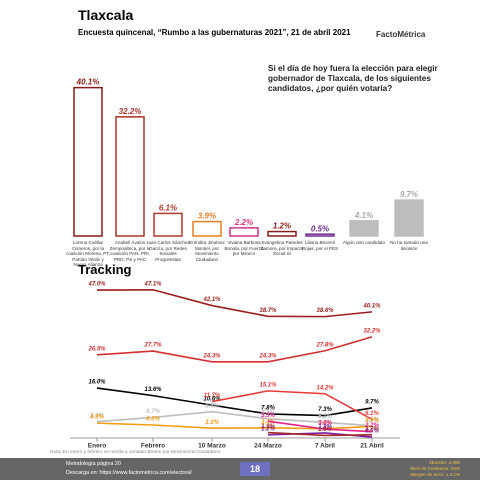 The width and height of the screenshot is (480, 480). What do you see at coordinates (268, 409) in the screenshot?
I see `data-label: 7.8%` at bounding box center [268, 409].